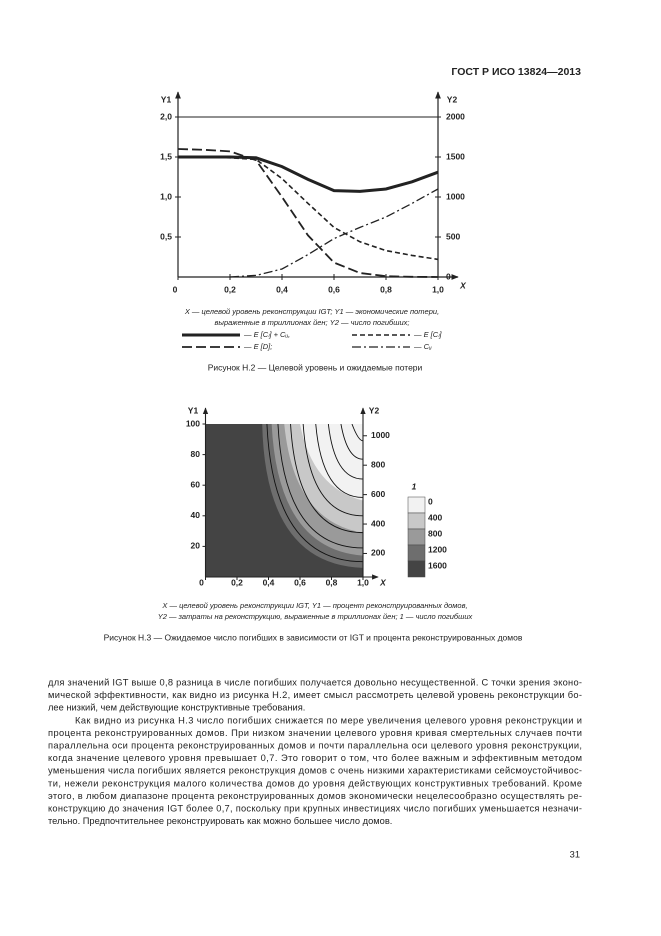  What do you see at coordinates (455, 156) in the screenshot?
I see `y2-tick-label: 1500` at bounding box center [455, 156].